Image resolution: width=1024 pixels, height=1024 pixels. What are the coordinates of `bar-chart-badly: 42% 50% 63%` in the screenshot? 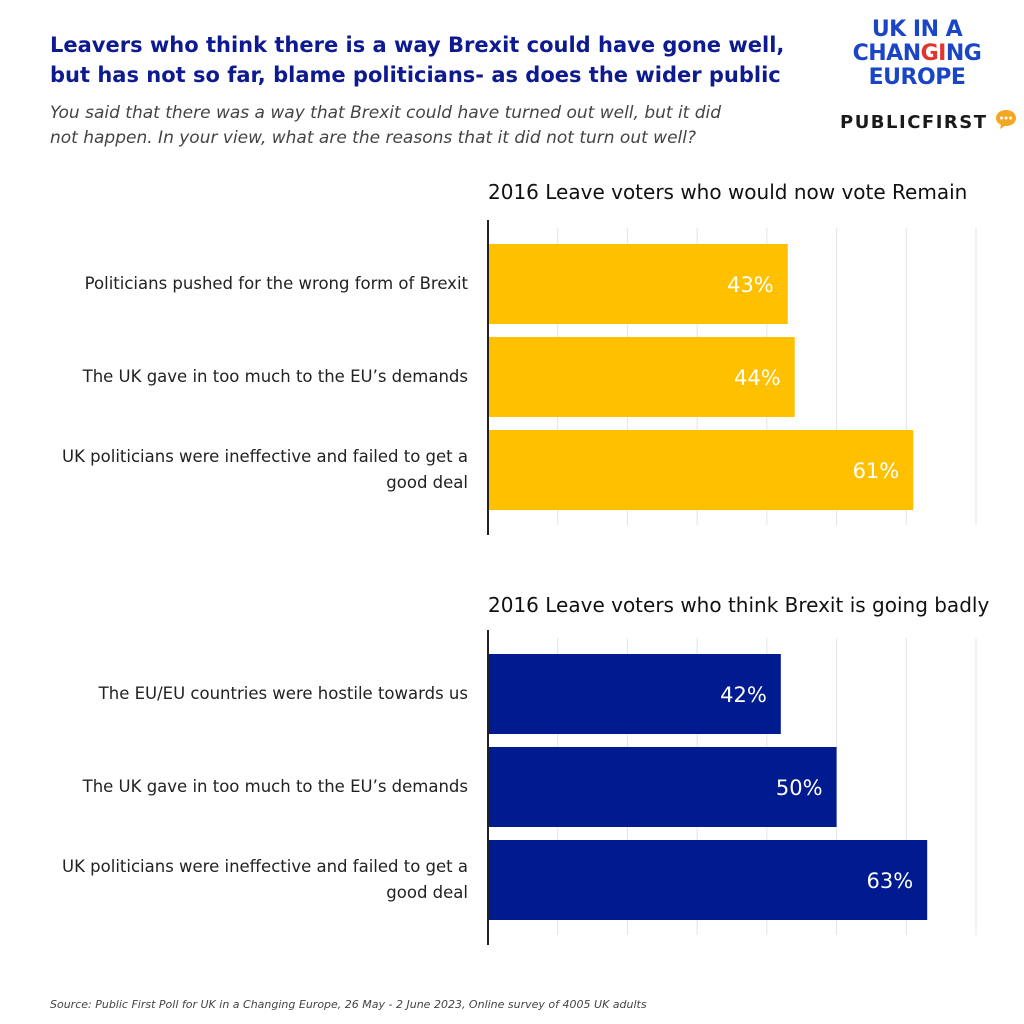 It's located at (732, 787).